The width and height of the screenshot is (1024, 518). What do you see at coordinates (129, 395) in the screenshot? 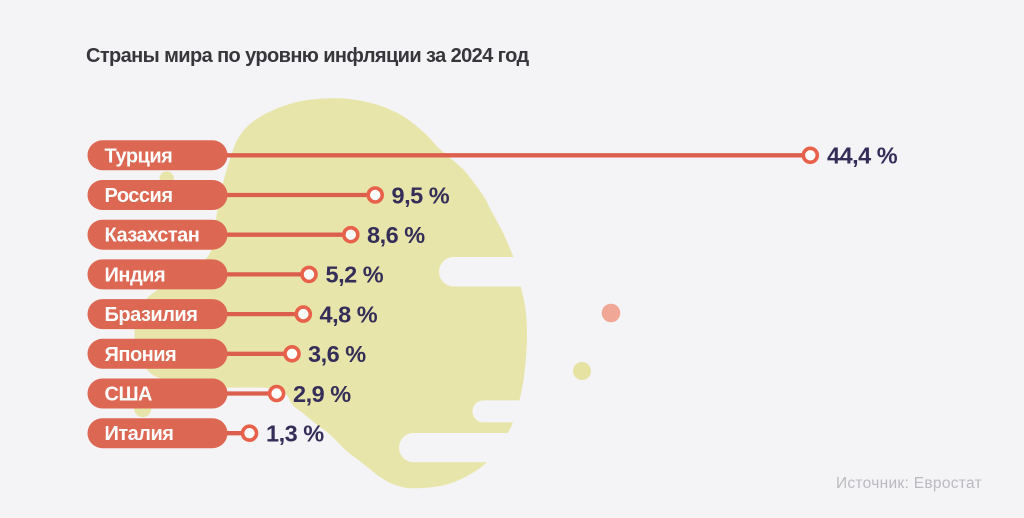
I see `svg-text: США` at bounding box center [129, 395].